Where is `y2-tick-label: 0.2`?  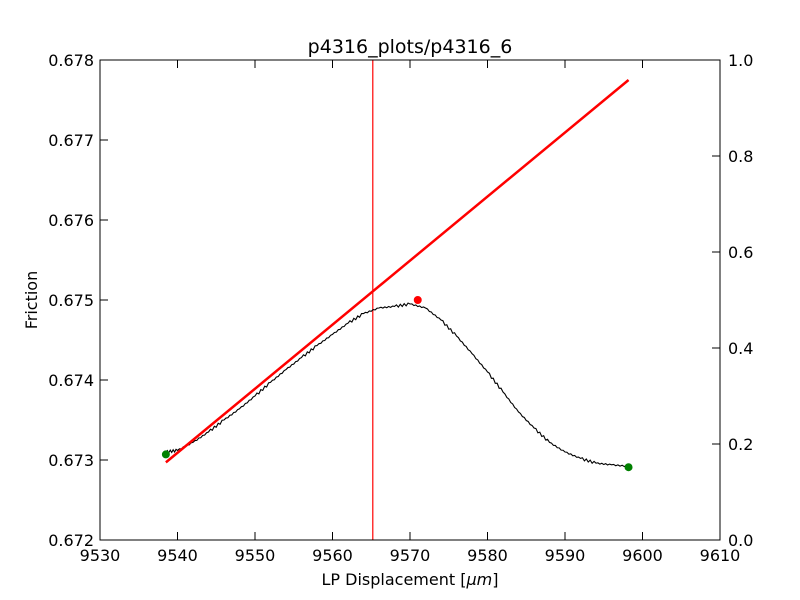
y2-tick-label: 0.2 is located at coordinates (740, 444).